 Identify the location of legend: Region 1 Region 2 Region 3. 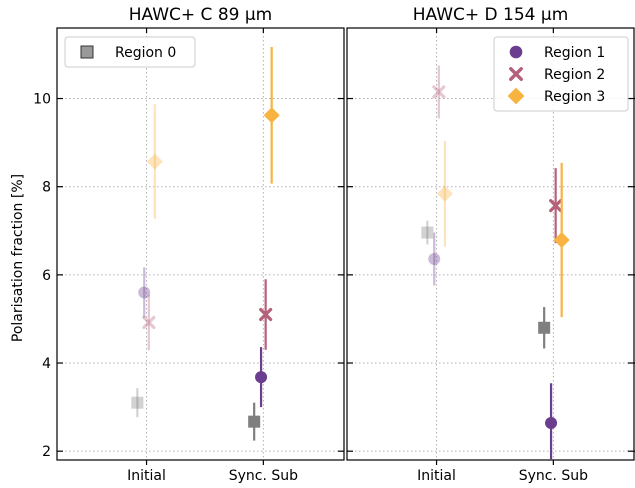
(561, 74).